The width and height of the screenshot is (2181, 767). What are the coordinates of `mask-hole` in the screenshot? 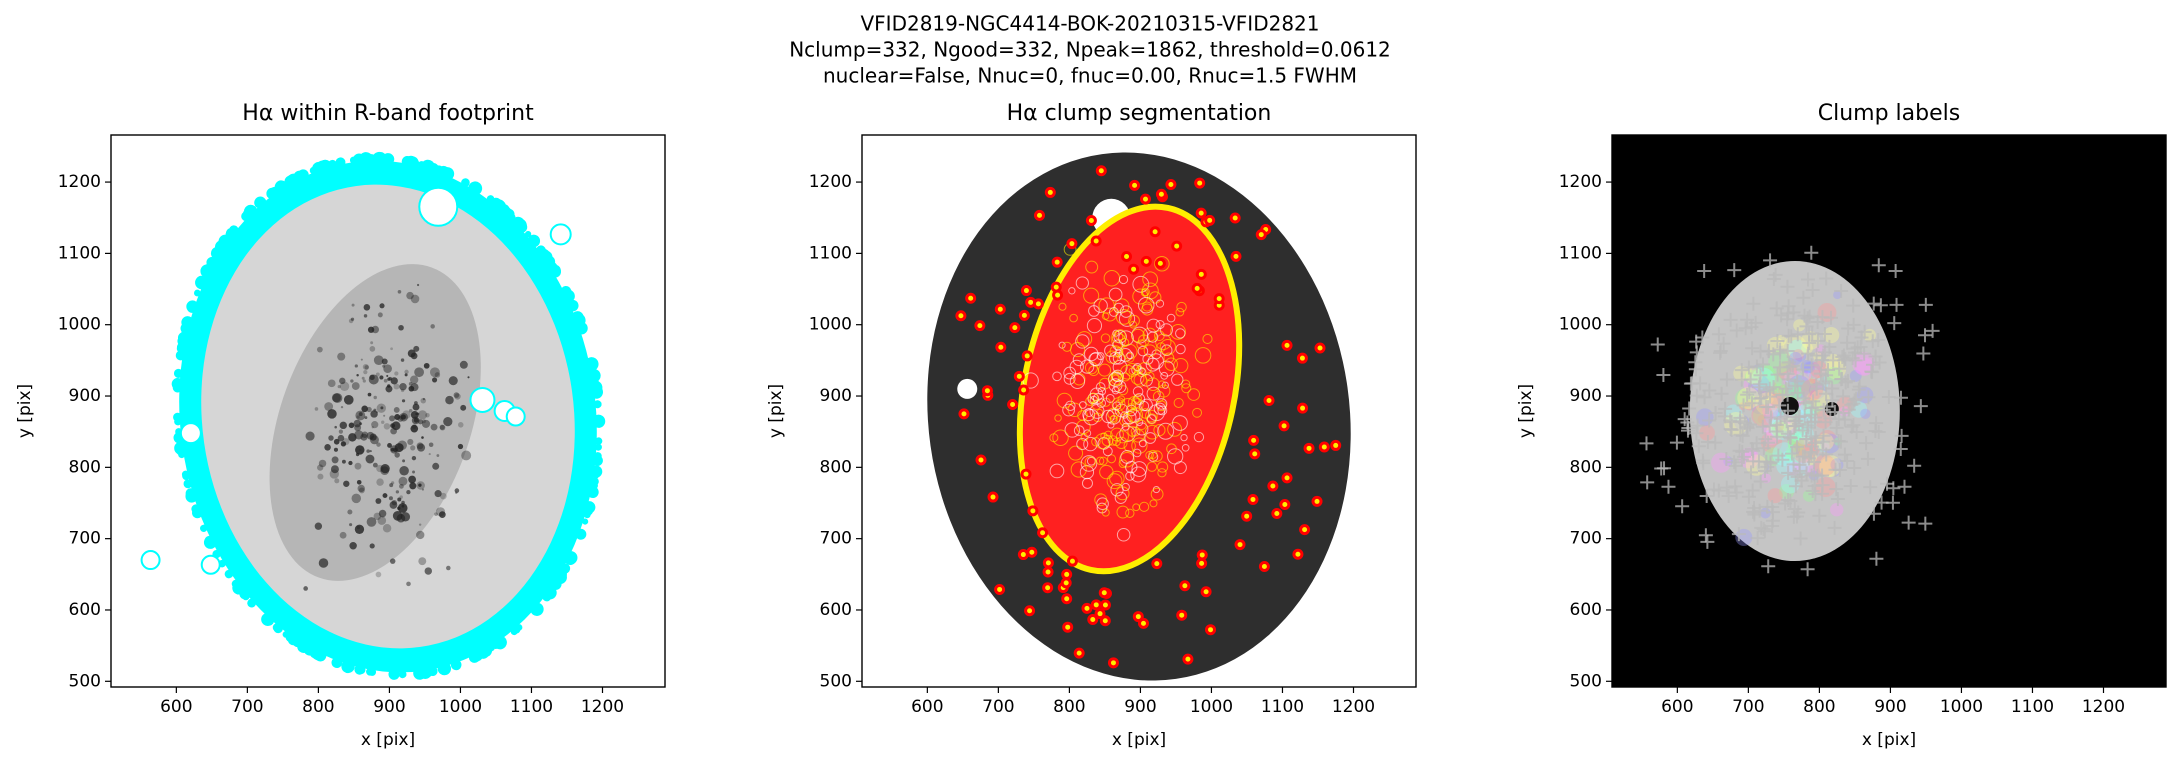 It's located at (560, 234).